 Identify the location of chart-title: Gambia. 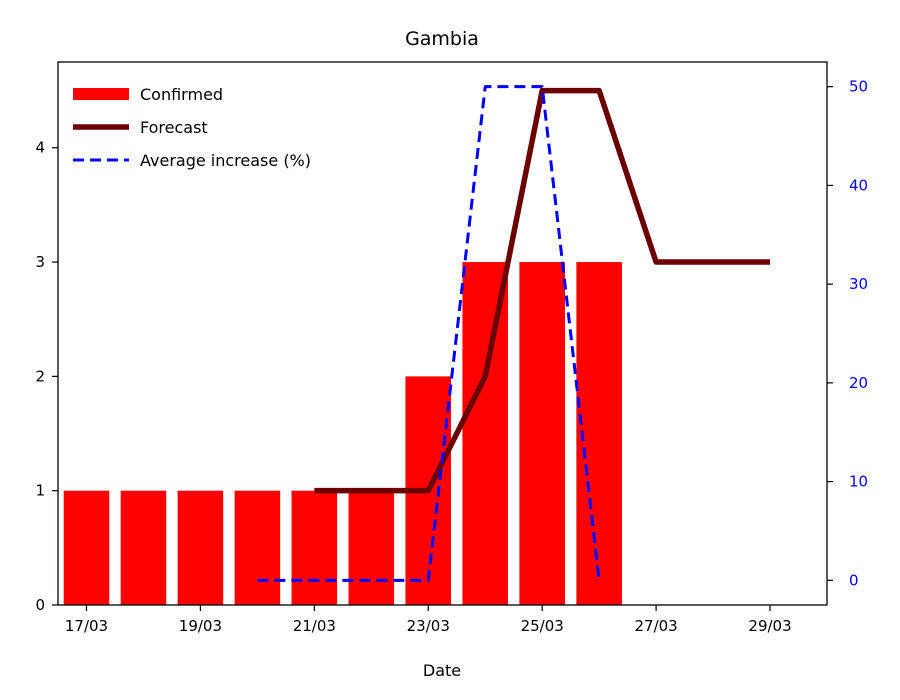
(442, 39).